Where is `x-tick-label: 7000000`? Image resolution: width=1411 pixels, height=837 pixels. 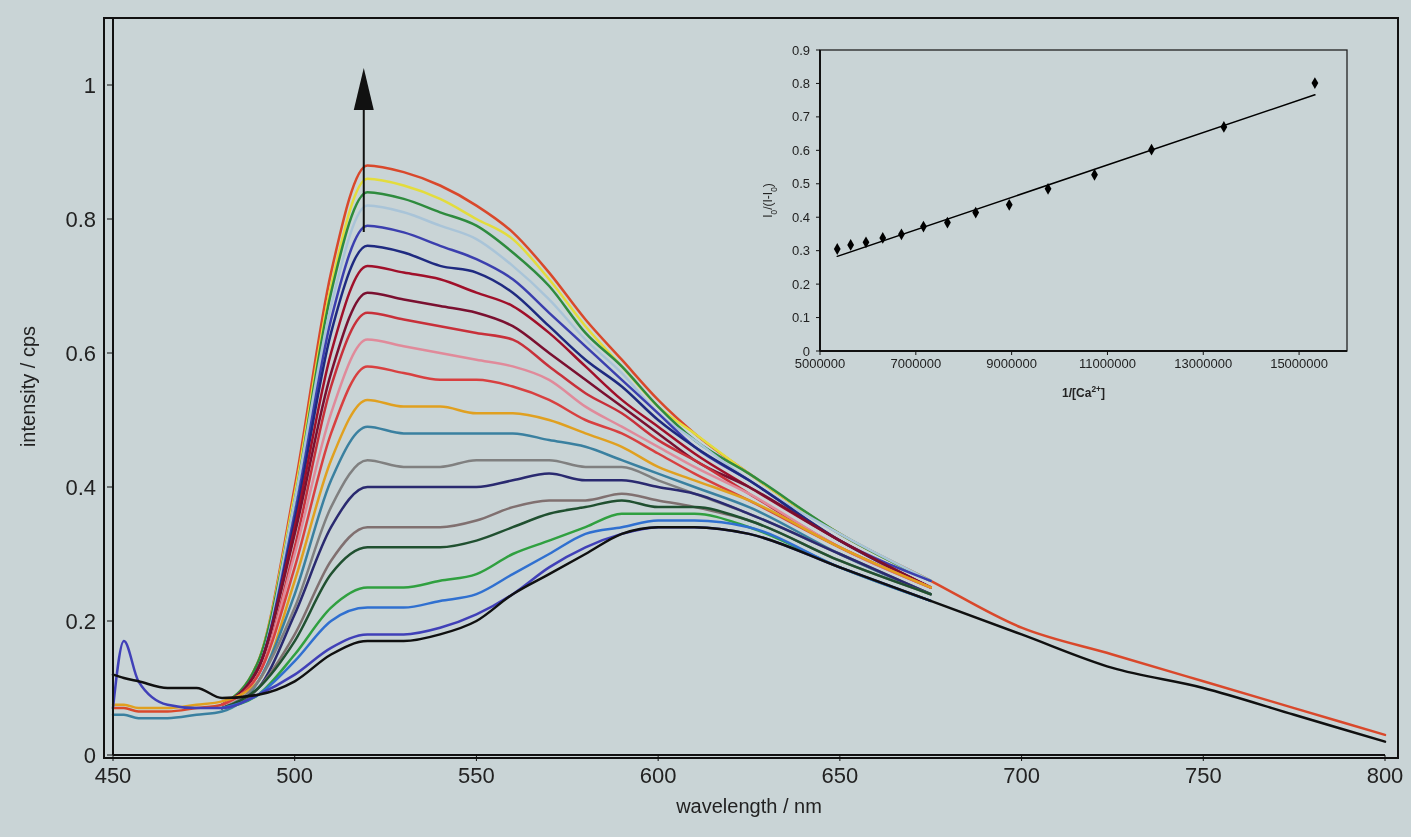 x-tick-label: 7000000 is located at coordinates (916, 363).